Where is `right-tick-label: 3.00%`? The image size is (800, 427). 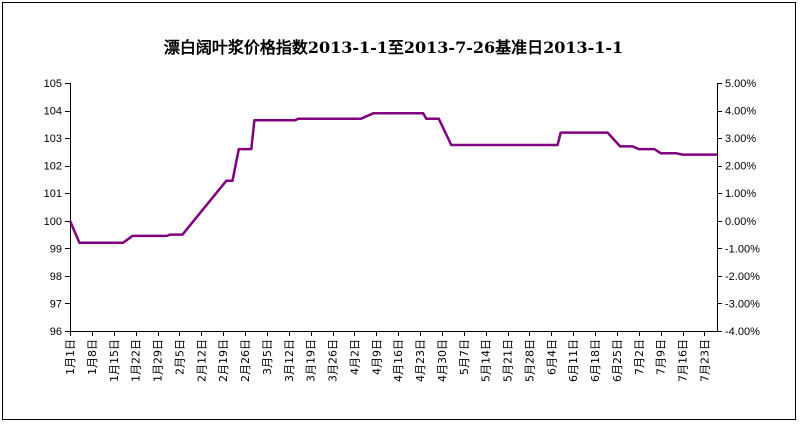
right-tick-label: 3.00% is located at coordinates (740, 139).